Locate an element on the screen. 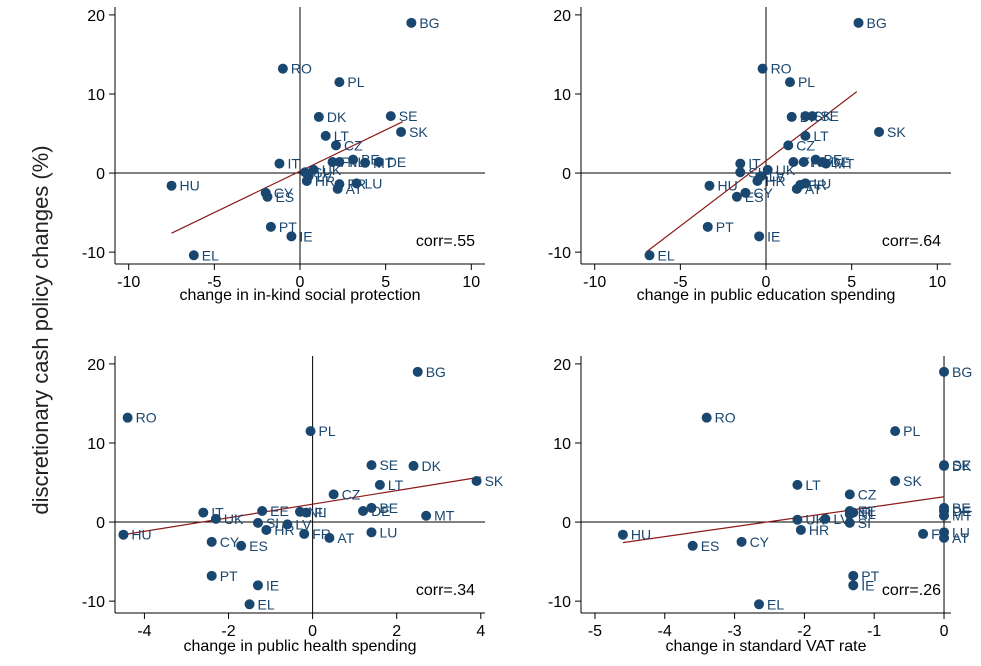 Image resolution: width=981 pixels, height=666 pixels. panel-2-x-tick-label: 0 is located at coordinates (766, 282).